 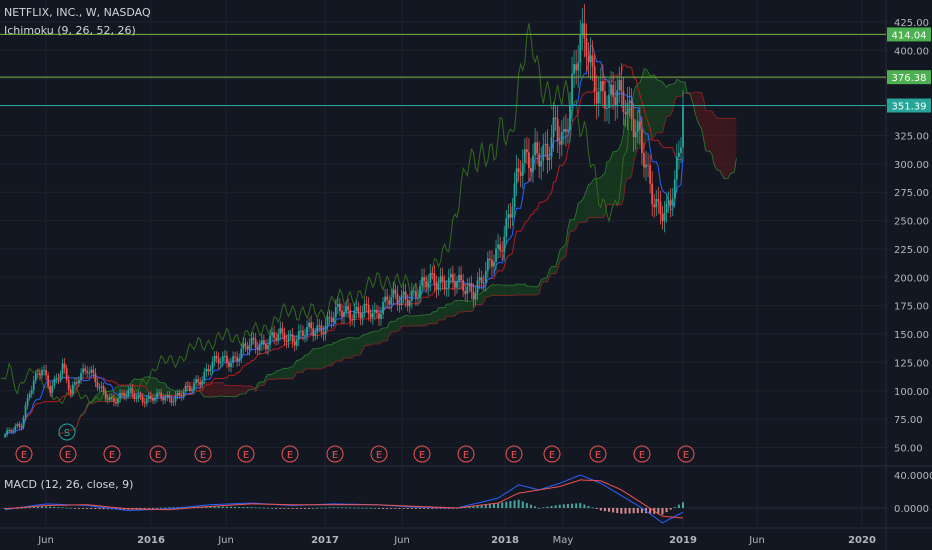 What do you see at coordinates (908, 449) in the screenshot?
I see `y-axis-tick-label: 50.00` at bounding box center [908, 449].